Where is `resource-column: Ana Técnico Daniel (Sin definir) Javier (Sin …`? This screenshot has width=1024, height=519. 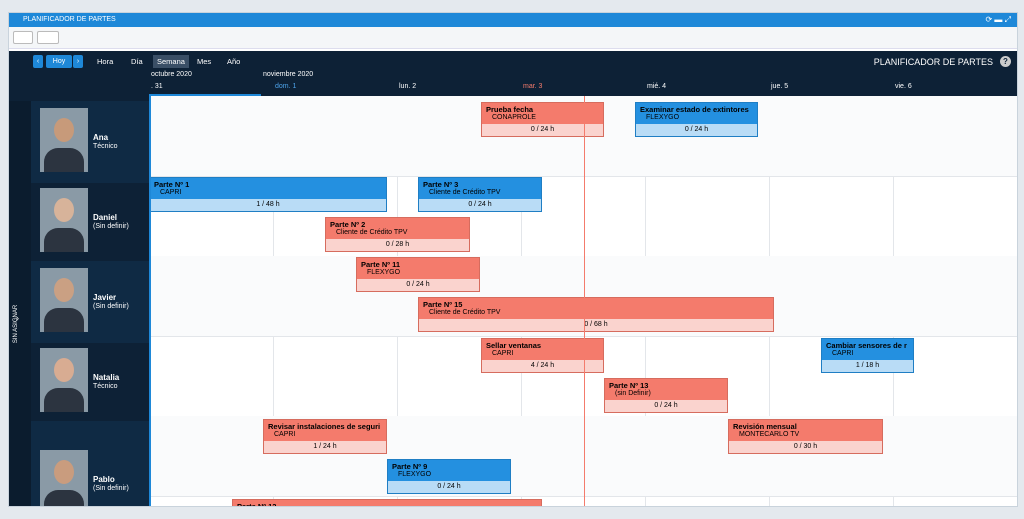 resource-column: Ana Técnico Daniel (Sin definir) Javier (Sin … is located at coordinates (90, 303).